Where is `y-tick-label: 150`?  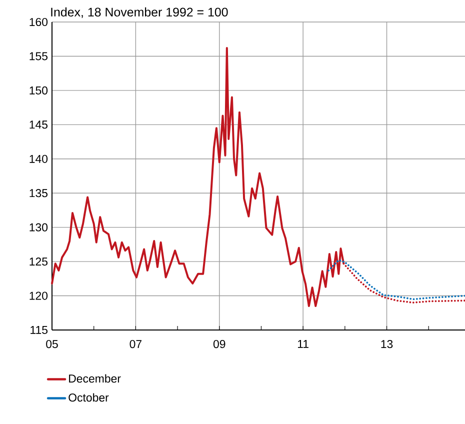 y-tick-label: 150 is located at coordinates (39, 90).